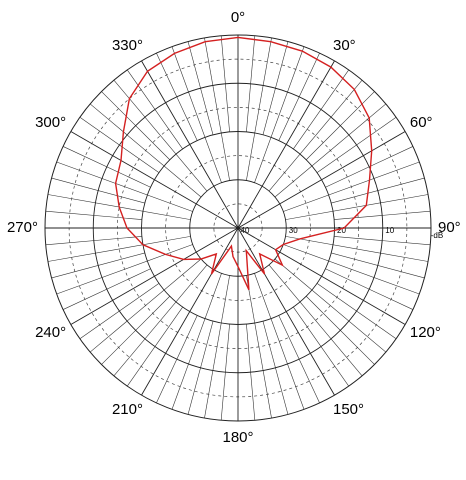 The image size is (466, 480). What do you see at coordinates (421, 122) in the screenshot?
I see `theta-tick-label: 60°` at bounding box center [421, 122].